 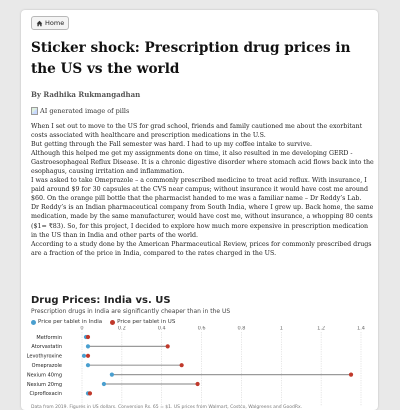 What do you see at coordinates (46, 394) in the screenshot?
I see `category-label: Ciprofloxacin` at bounding box center [46, 394].